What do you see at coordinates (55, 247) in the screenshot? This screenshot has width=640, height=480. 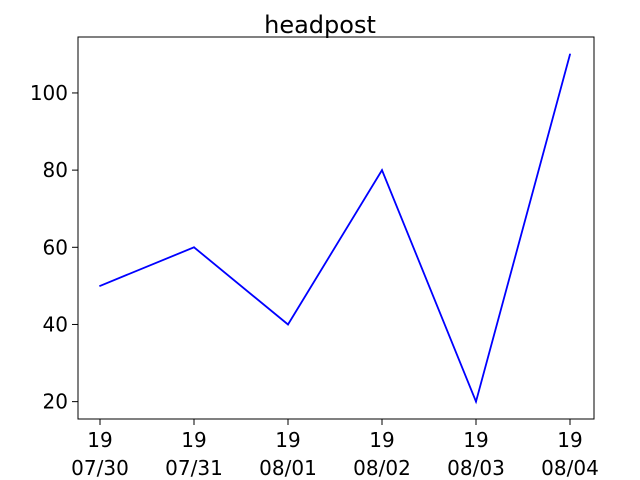 I see `y-tick-label: 60` at bounding box center [55, 247].